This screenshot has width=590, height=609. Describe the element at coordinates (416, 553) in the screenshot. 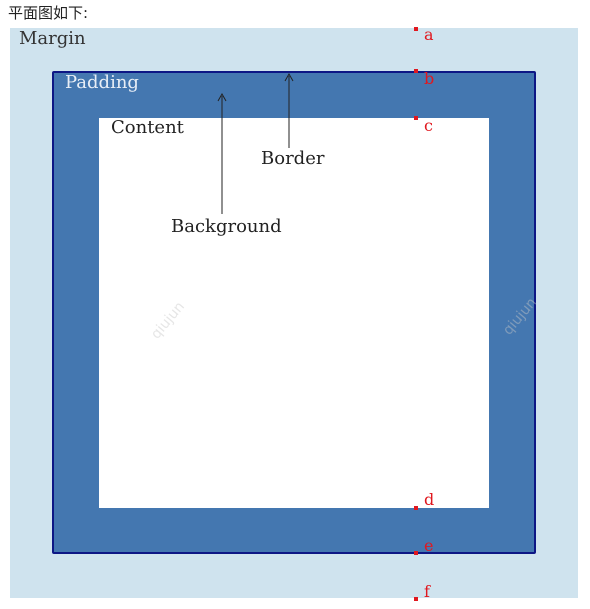

I see `marker-e-dot` at that location.